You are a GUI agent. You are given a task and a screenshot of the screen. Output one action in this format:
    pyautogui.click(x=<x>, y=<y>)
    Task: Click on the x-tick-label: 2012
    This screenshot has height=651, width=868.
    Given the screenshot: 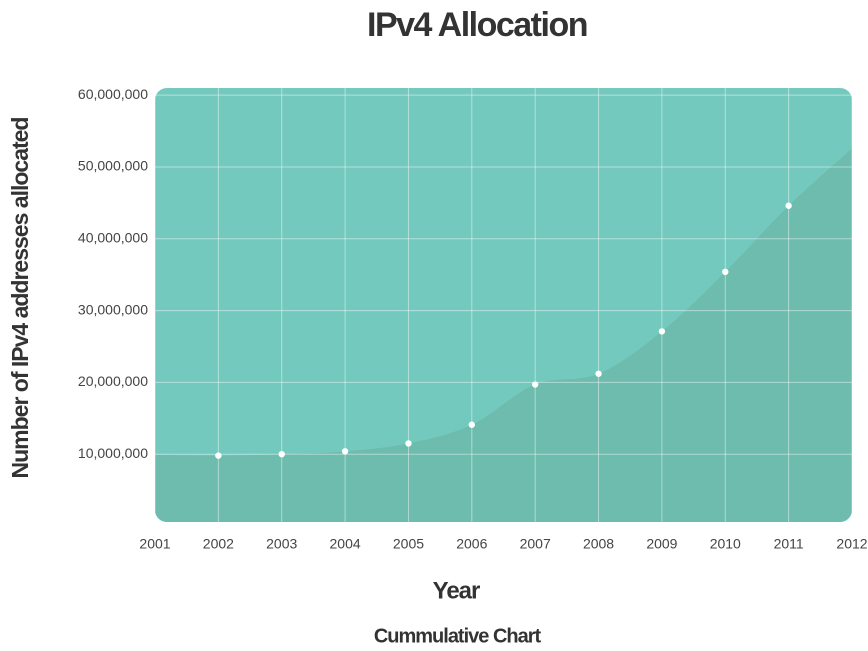 What is the action you would take?
    pyautogui.click(x=851, y=544)
    